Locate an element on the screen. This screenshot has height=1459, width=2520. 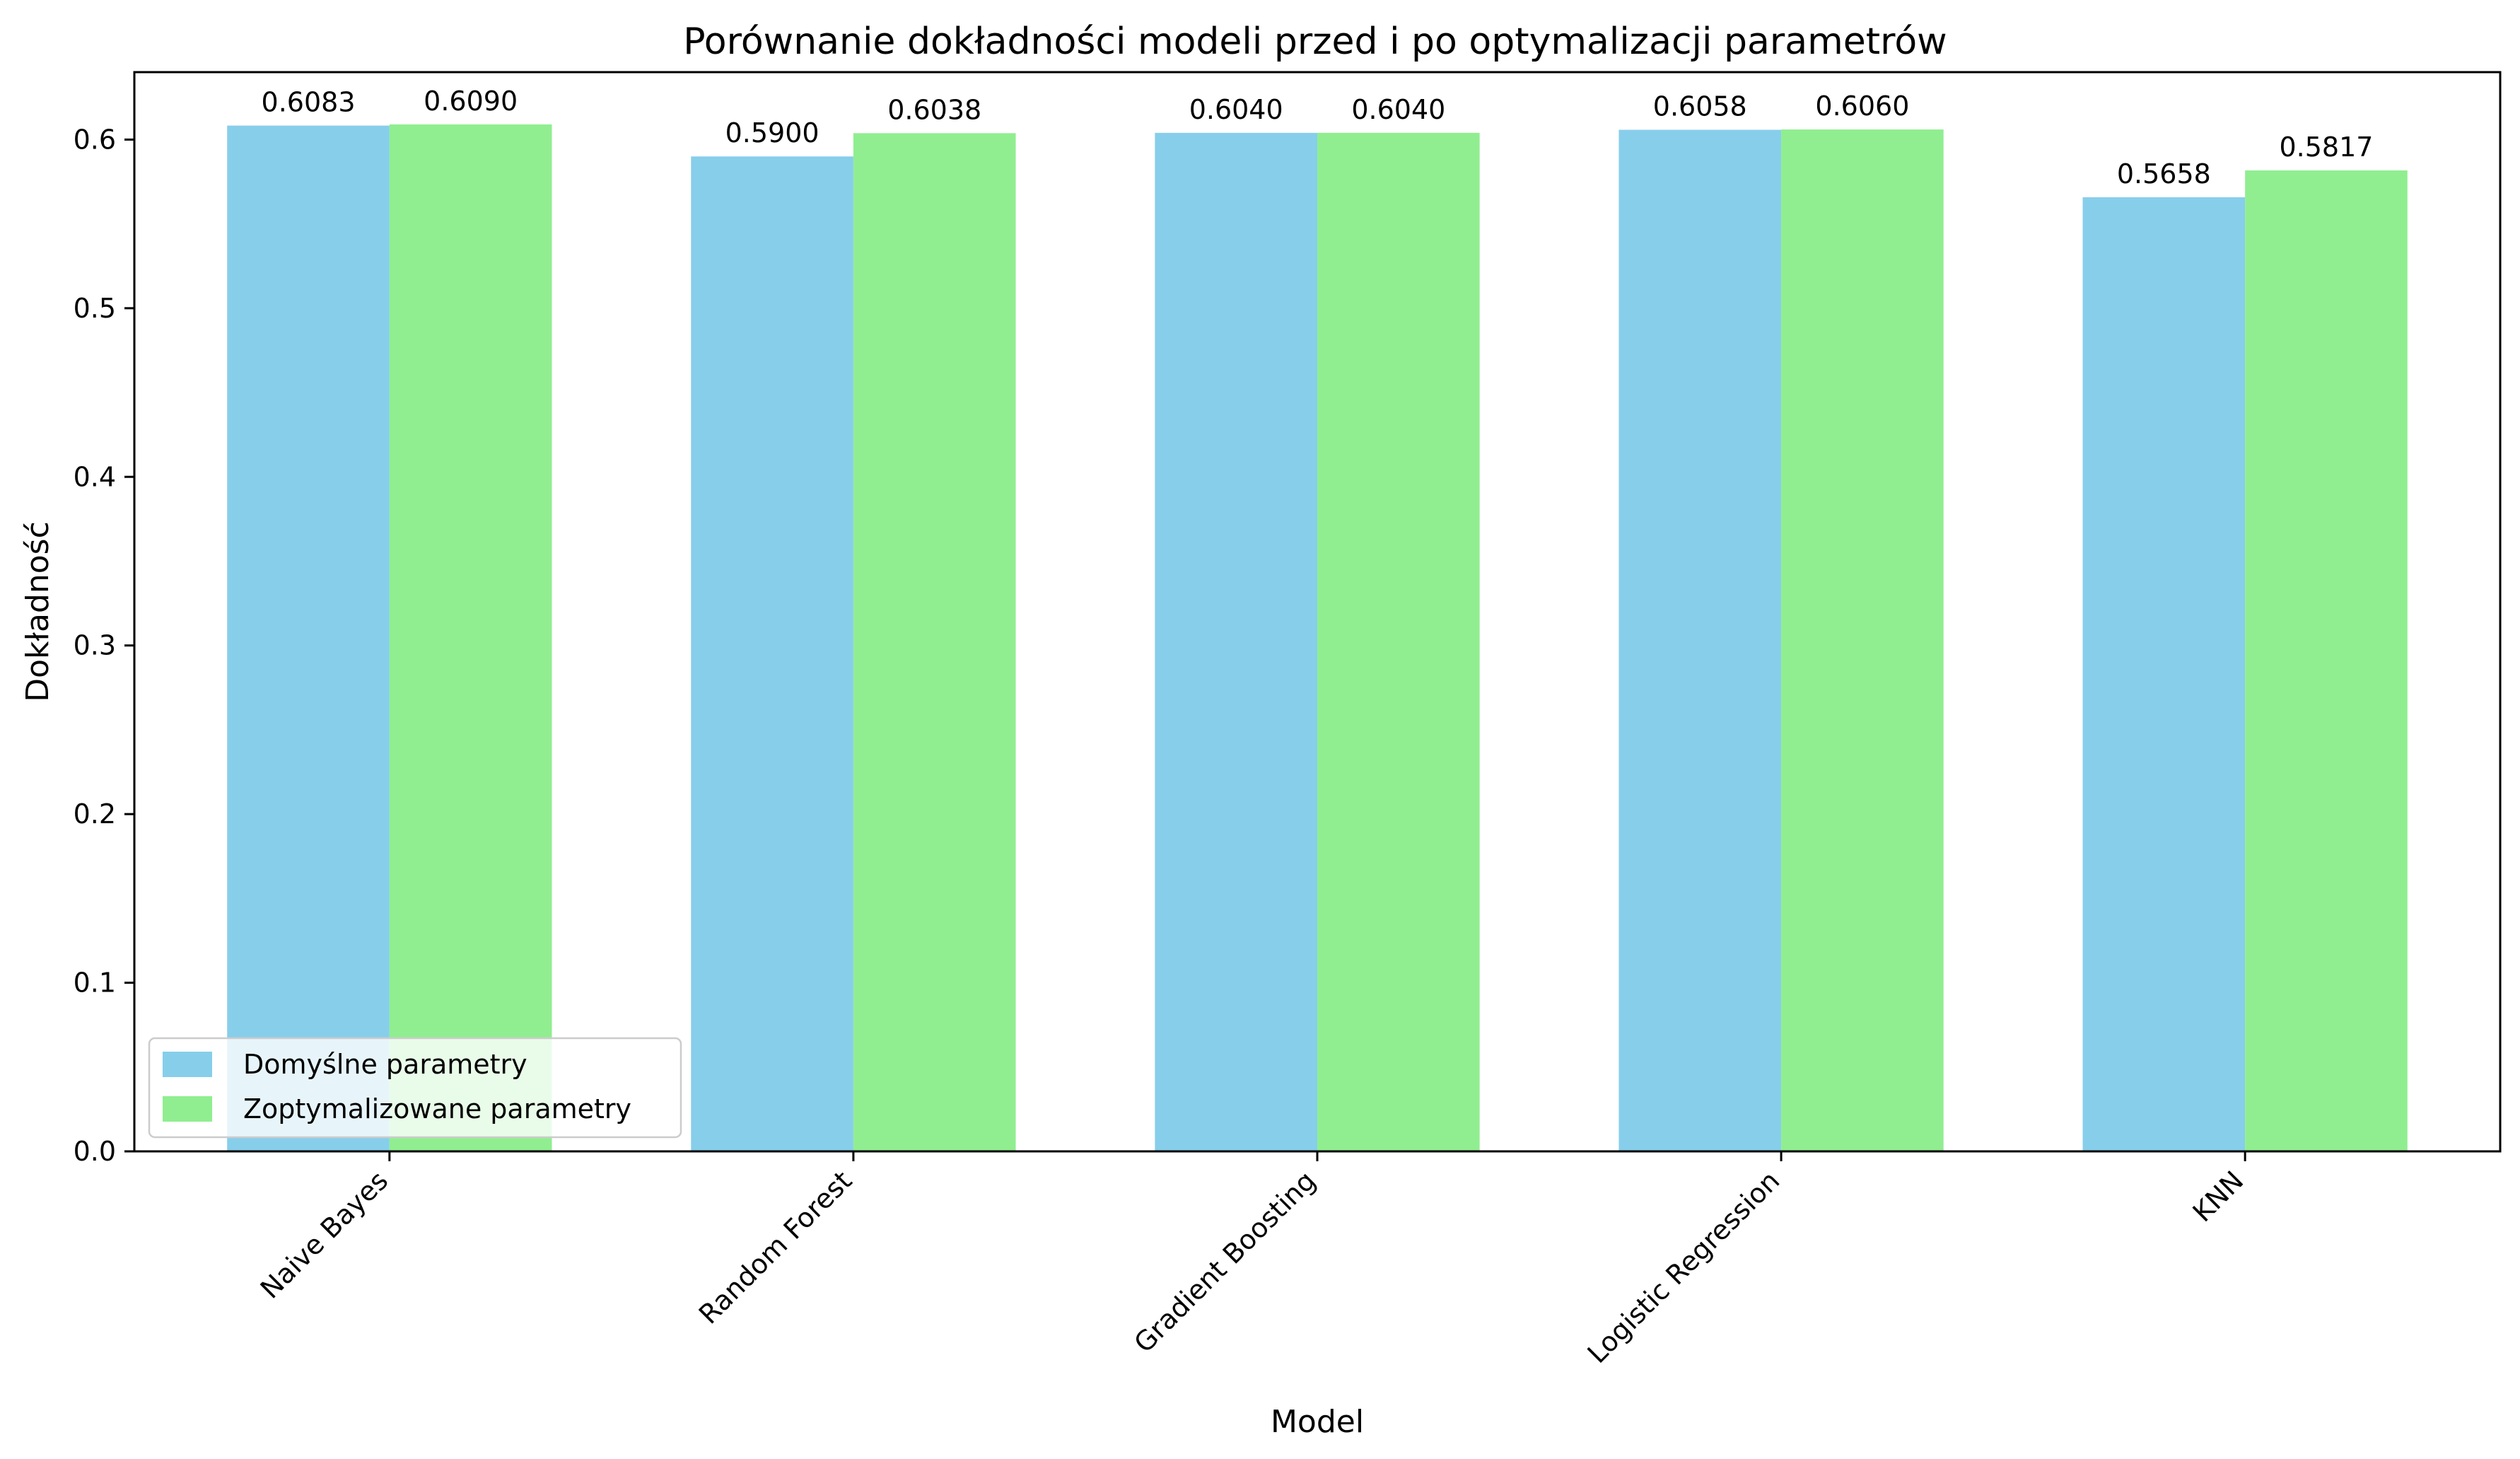
y-tick-label: 0.0 is located at coordinates (95, 1151).